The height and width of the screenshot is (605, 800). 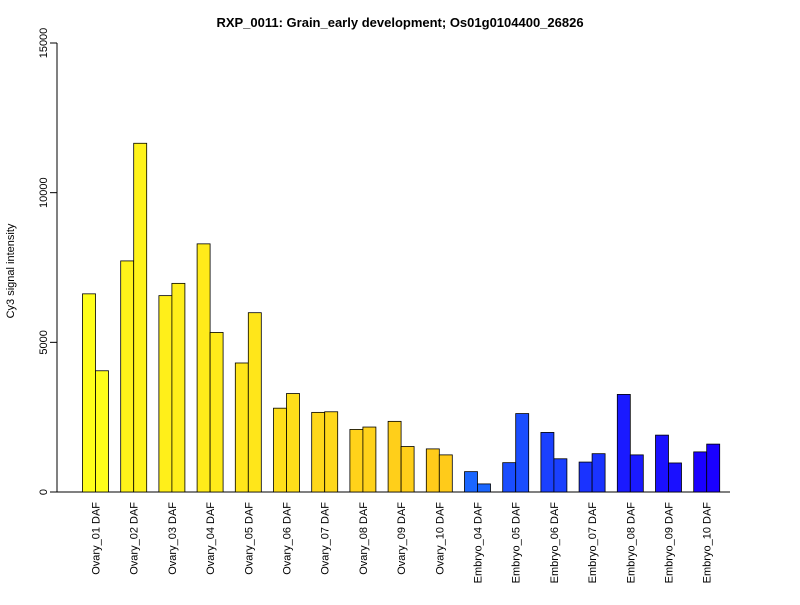 What do you see at coordinates (517, 543) in the screenshot?
I see `category-label: Embryo_05 DAF` at bounding box center [517, 543].